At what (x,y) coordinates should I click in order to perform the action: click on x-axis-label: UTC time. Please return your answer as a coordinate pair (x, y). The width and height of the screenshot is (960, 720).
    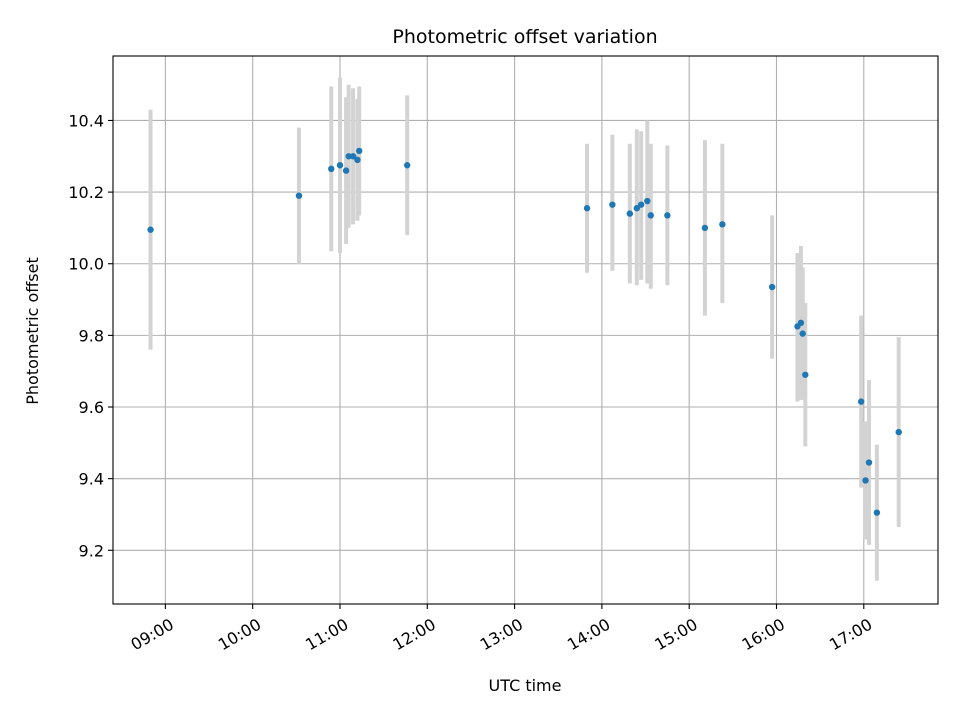
    Looking at the image, I should click on (525, 685).